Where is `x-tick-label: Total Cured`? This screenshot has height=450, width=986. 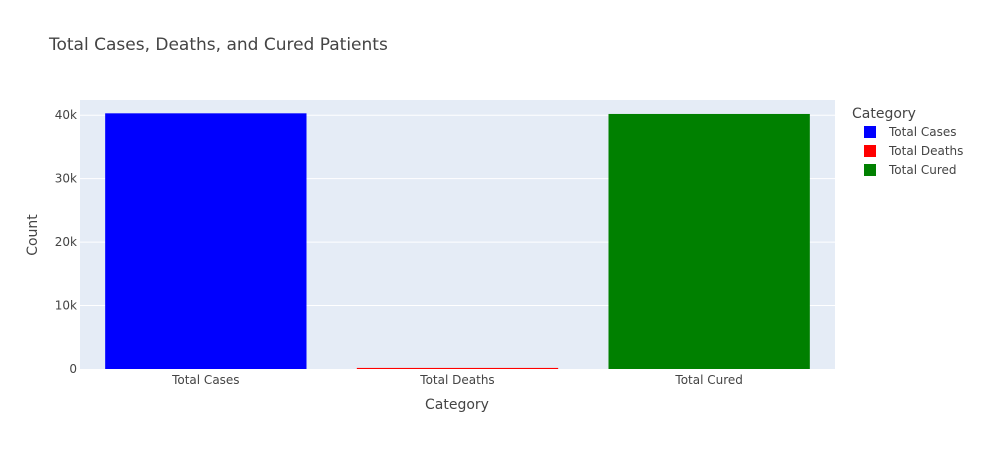
x-tick-label: Total Cured is located at coordinates (708, 380).